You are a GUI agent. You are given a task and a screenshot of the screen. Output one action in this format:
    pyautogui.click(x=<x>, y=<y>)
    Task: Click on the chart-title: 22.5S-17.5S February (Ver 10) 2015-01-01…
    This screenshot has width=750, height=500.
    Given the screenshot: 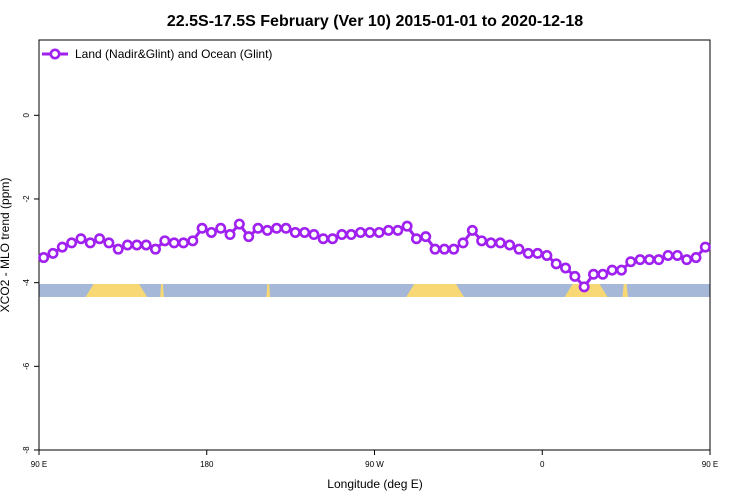 What is the action you would take?
    pyautogui.click(x=375, y=21)
    